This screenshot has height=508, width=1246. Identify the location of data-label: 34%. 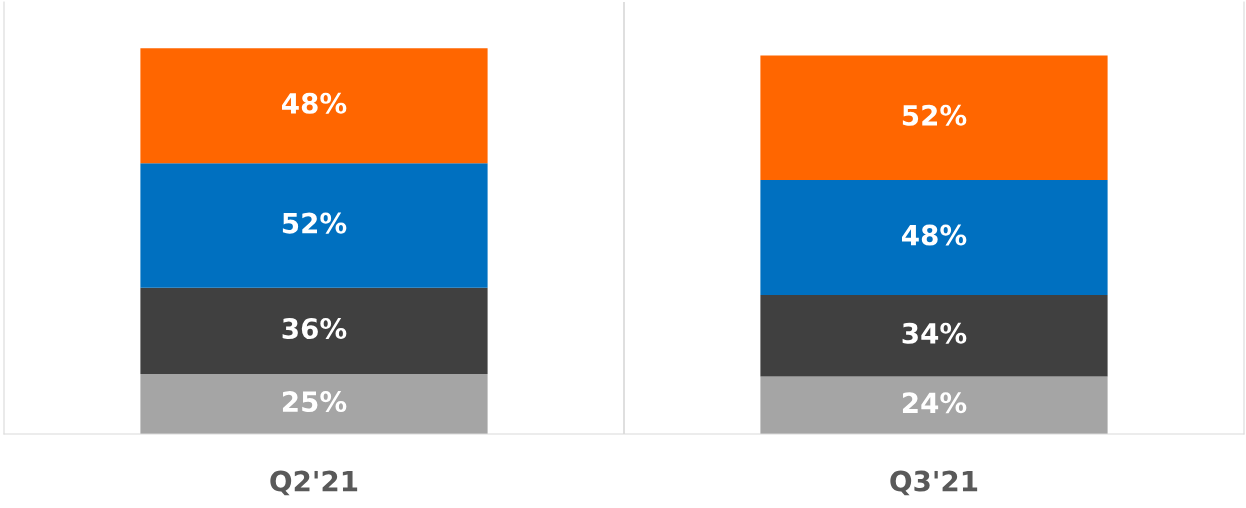
(934, 333).